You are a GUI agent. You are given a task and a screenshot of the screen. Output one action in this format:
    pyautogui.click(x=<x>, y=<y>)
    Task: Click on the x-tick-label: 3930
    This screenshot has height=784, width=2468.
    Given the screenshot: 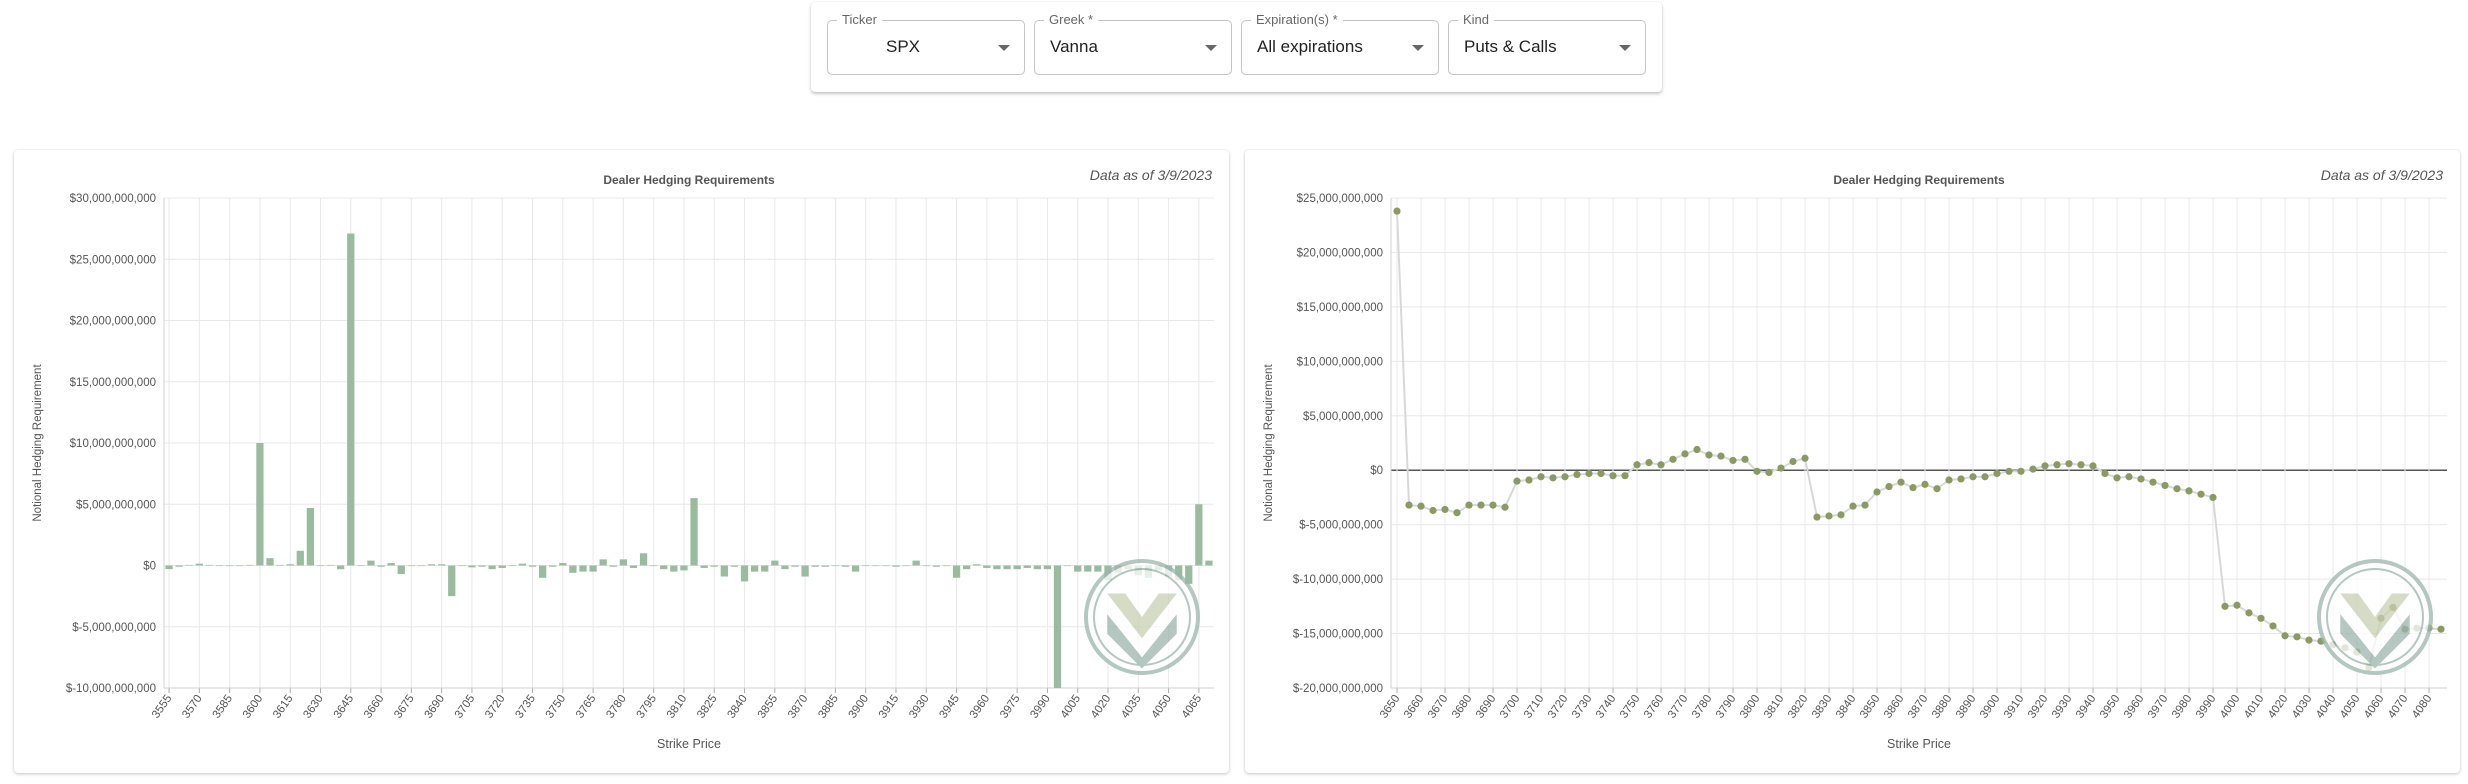 What is the action you would take?
    pyautogui.click(x=2062, y=707)
    